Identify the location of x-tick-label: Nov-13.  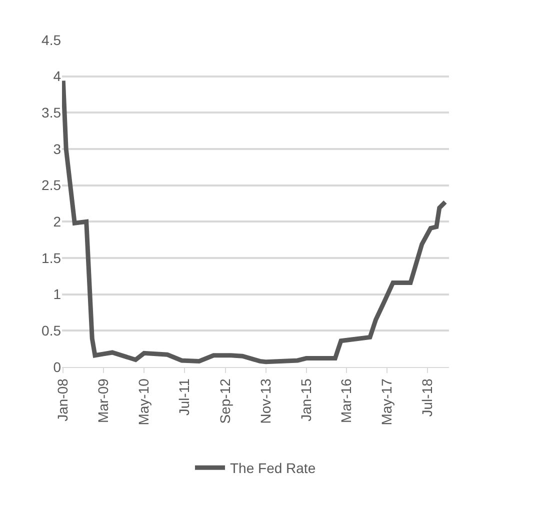
(265, 401).